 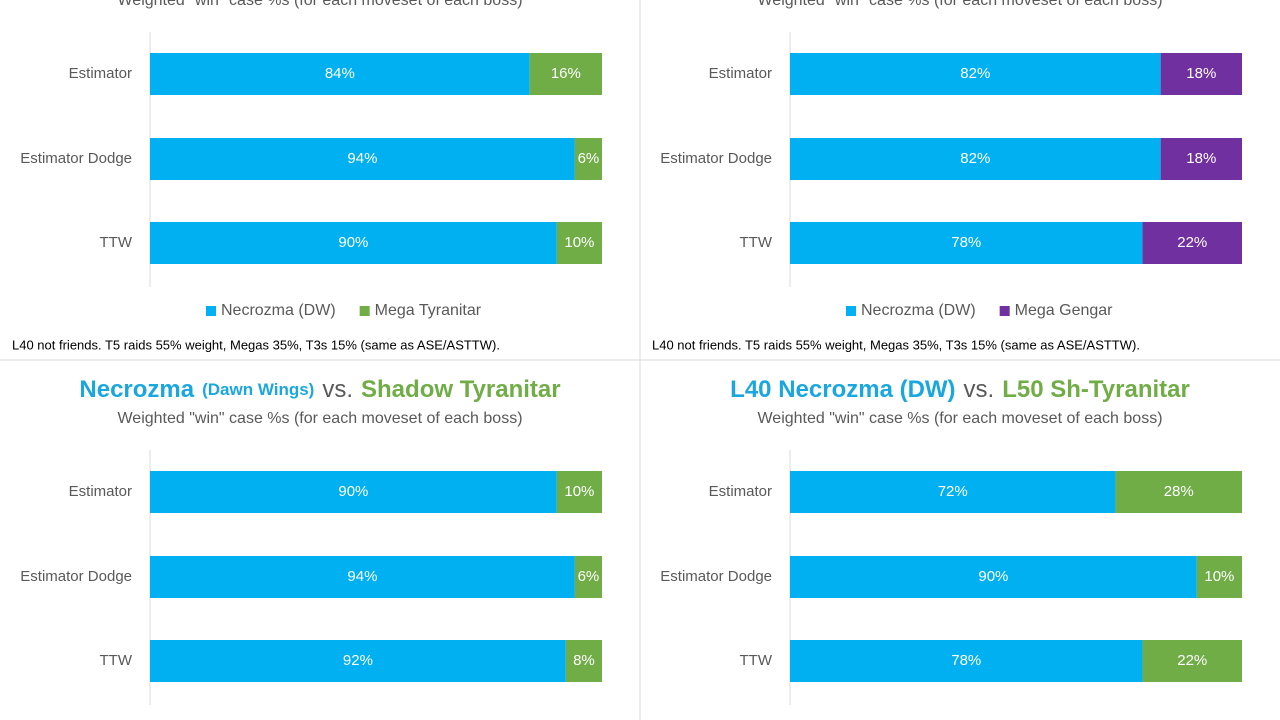 What do you see at coordinates (461, 389) in the screenshot?
I see `title-part: Shadow Tyranitar` at bounding box center [461, 389].